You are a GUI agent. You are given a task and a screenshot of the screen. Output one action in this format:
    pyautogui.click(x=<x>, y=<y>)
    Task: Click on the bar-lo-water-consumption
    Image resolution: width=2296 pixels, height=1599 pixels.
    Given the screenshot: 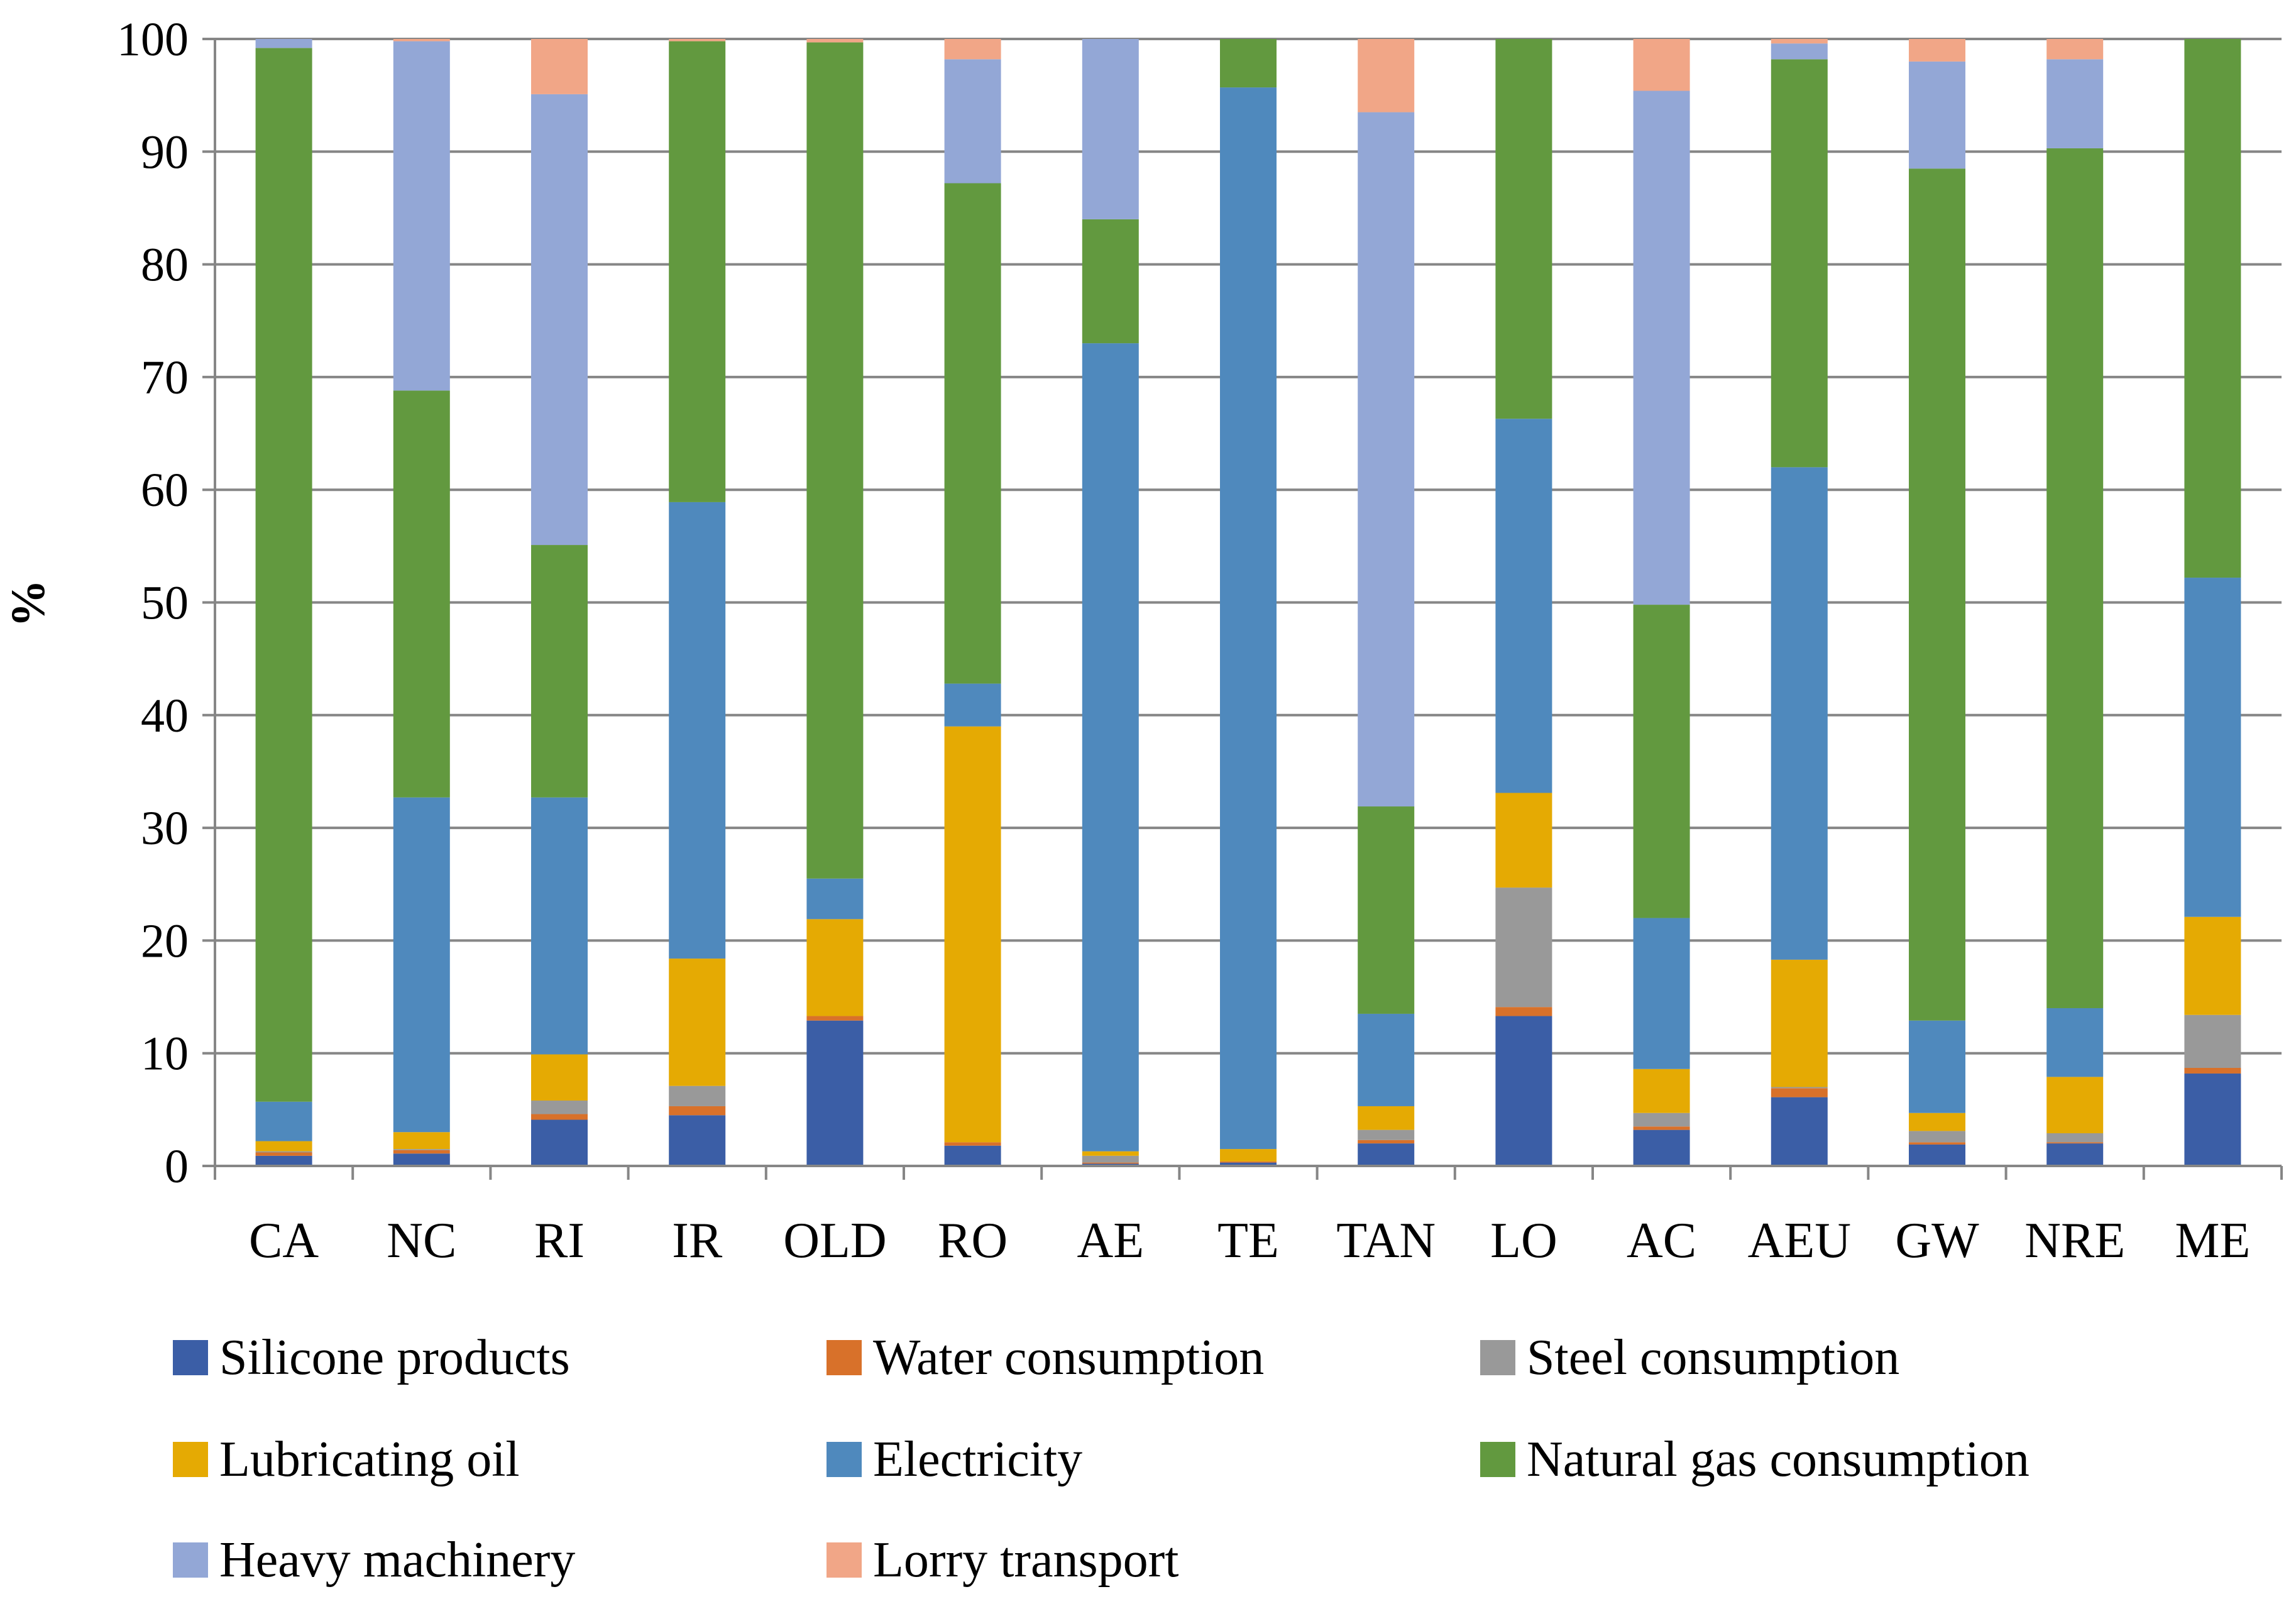 What is the action you would take?
    pyautogui.click(x=1523, y=1011)
    